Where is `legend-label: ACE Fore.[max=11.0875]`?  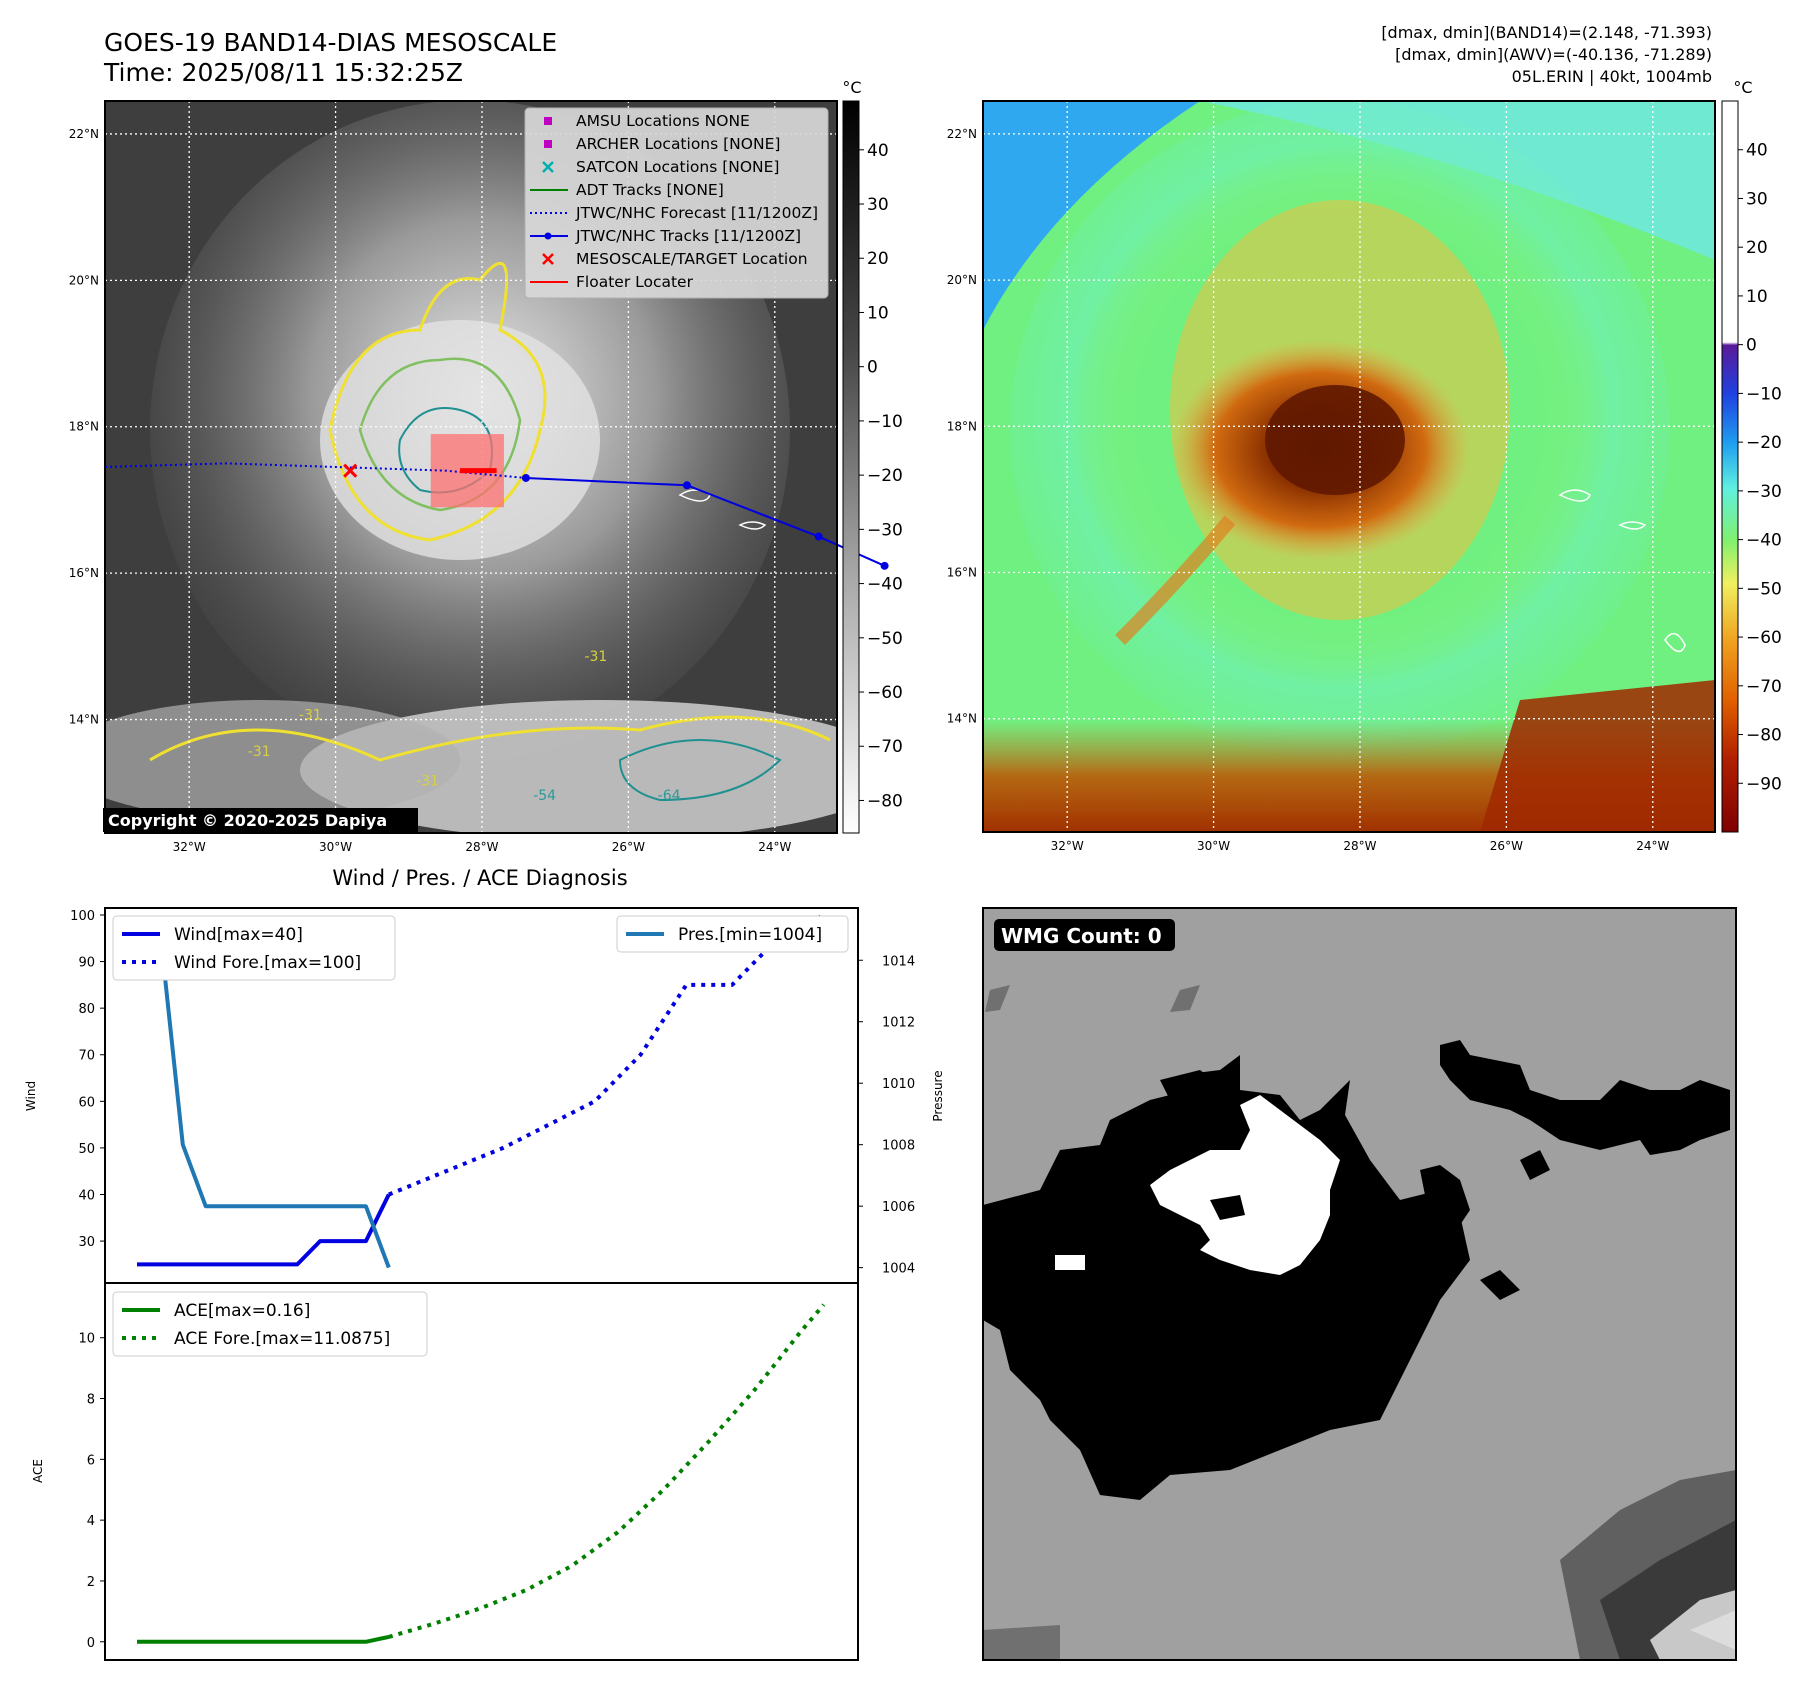 legend-label: ACE Fore.[max=11.0875] is located at coordinates (282, 1339).